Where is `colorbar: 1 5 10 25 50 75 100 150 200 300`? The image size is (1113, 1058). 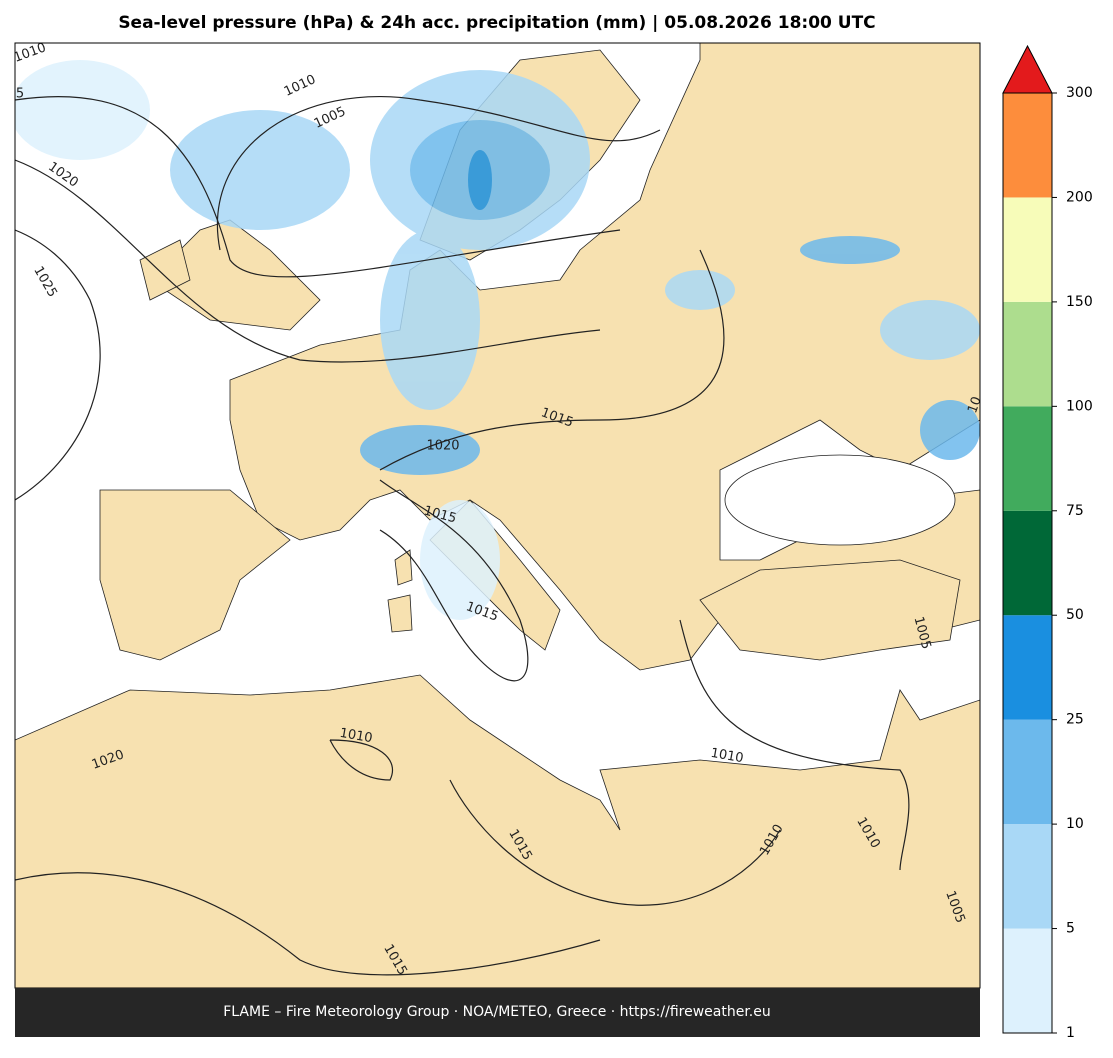
colorbar: 1 5 10 25 50 75 100 150 200 300 is located at coordinates (1047, 542).